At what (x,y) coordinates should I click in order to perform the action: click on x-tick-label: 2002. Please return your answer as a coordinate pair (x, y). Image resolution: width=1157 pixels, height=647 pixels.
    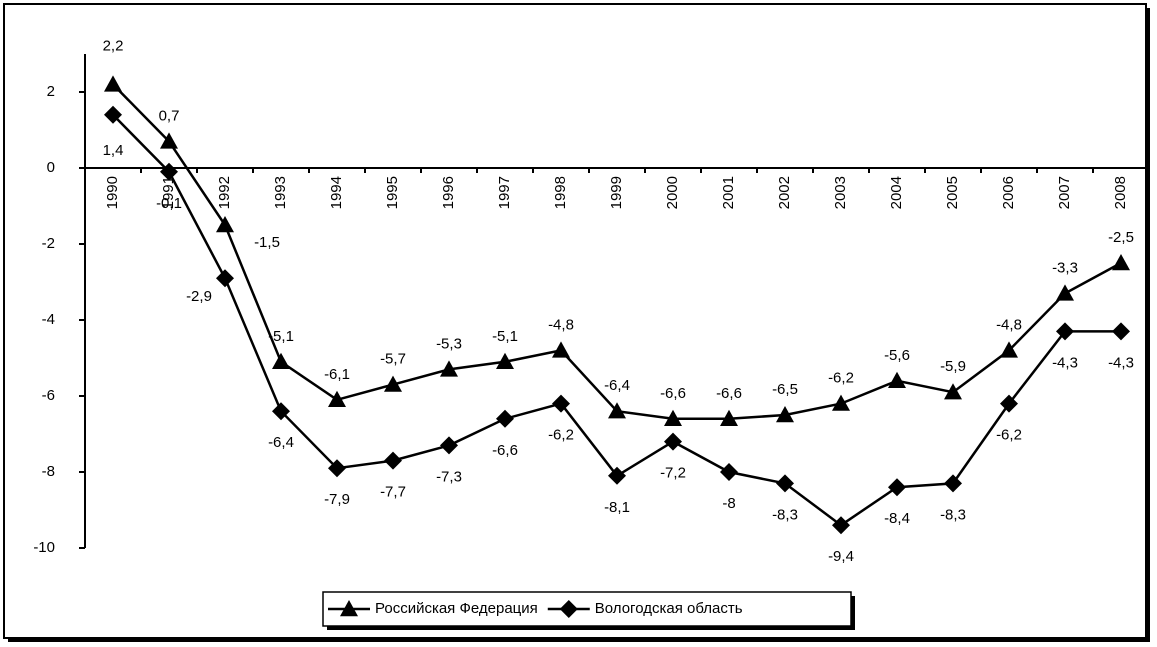
    Looking at the image, I should click on (784, 192).